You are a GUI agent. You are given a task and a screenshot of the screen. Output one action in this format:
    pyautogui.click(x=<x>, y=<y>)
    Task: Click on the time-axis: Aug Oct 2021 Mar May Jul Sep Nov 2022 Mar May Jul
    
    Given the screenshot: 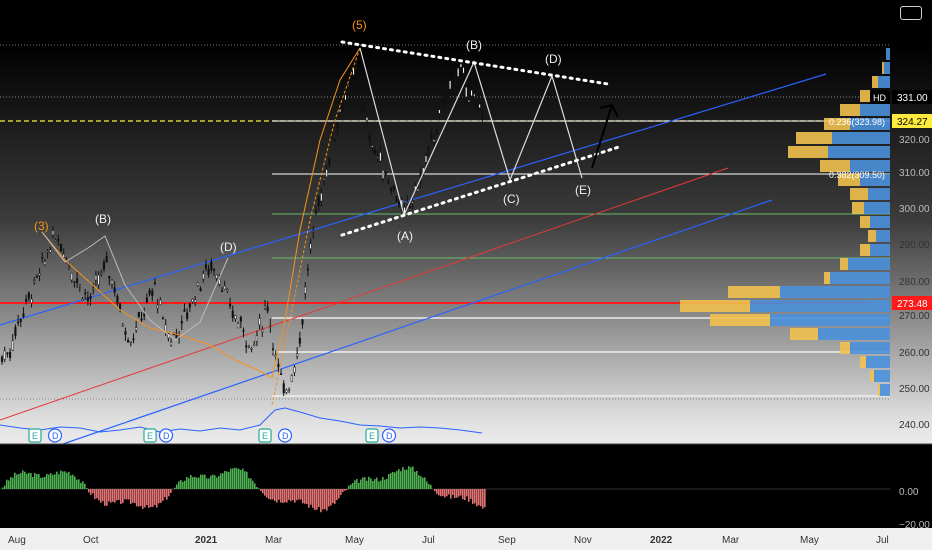 What is the action you would take?
    pyautogui.click(x=448, y=540)
    